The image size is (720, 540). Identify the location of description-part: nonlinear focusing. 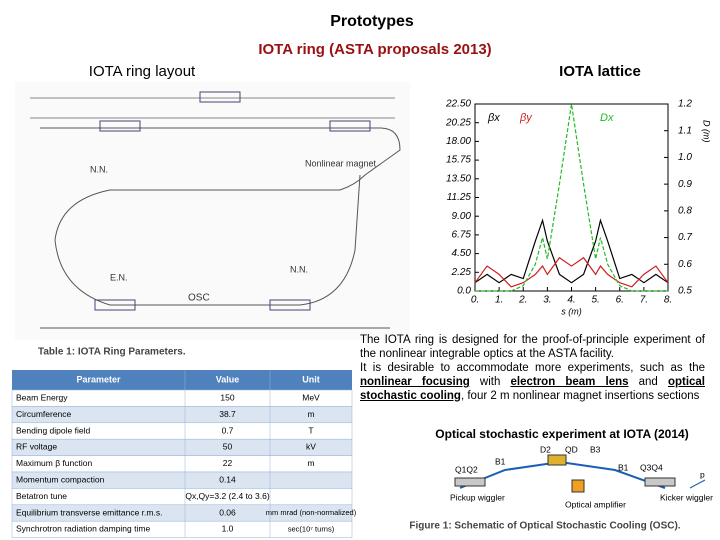
(415, 382).